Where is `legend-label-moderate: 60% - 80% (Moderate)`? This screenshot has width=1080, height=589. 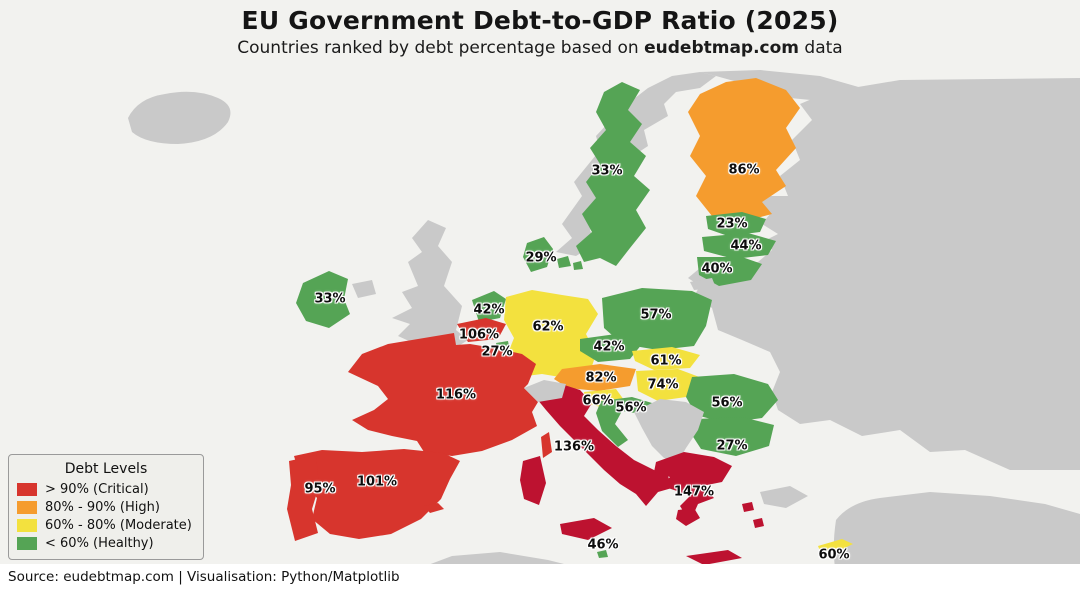 legend-label-moderate: 60% - 80% (Moderate) is located at coordinates (118, 525).